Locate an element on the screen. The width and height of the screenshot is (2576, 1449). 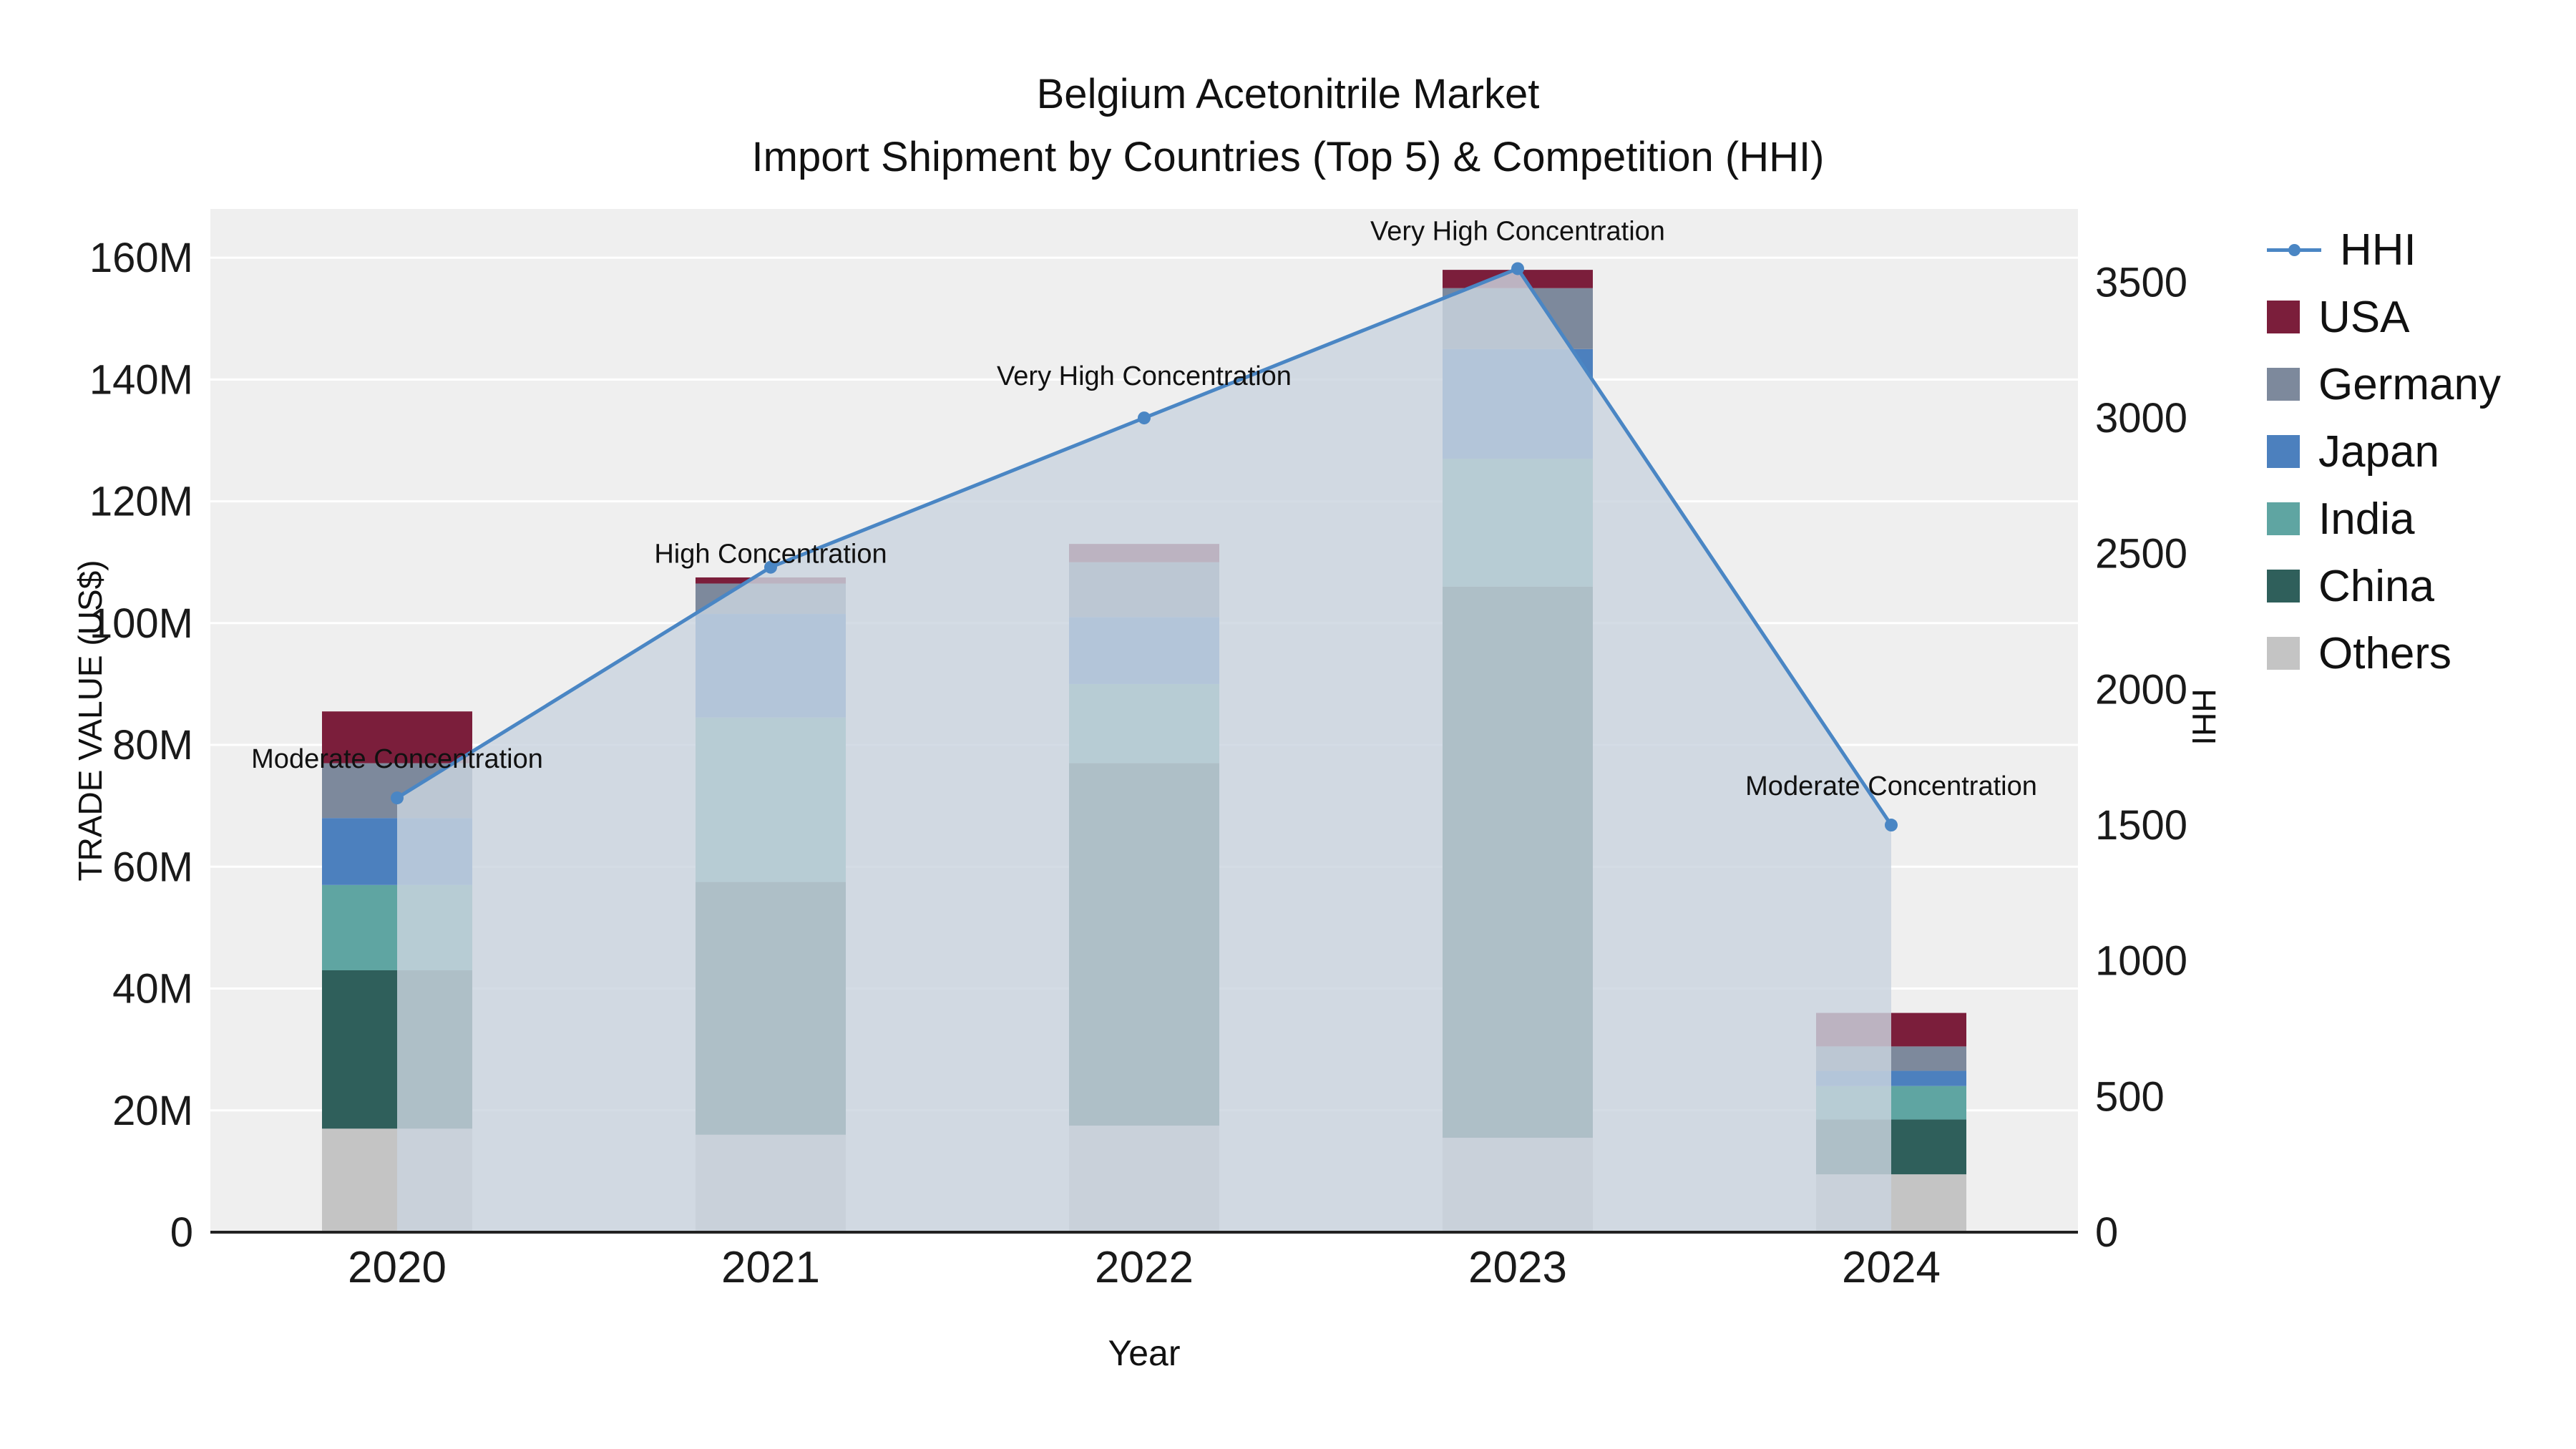
annotation-2020: Moderate Concentration is located at coordinates (397, 759).